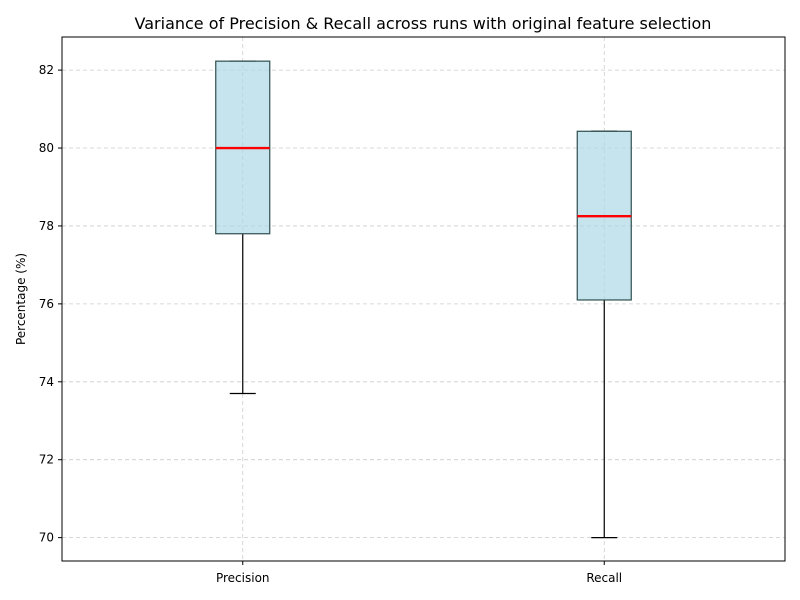 The width and height of the screenshot is (800, 600). I want to click on x-tick-label: Precision, so click(243, 578).